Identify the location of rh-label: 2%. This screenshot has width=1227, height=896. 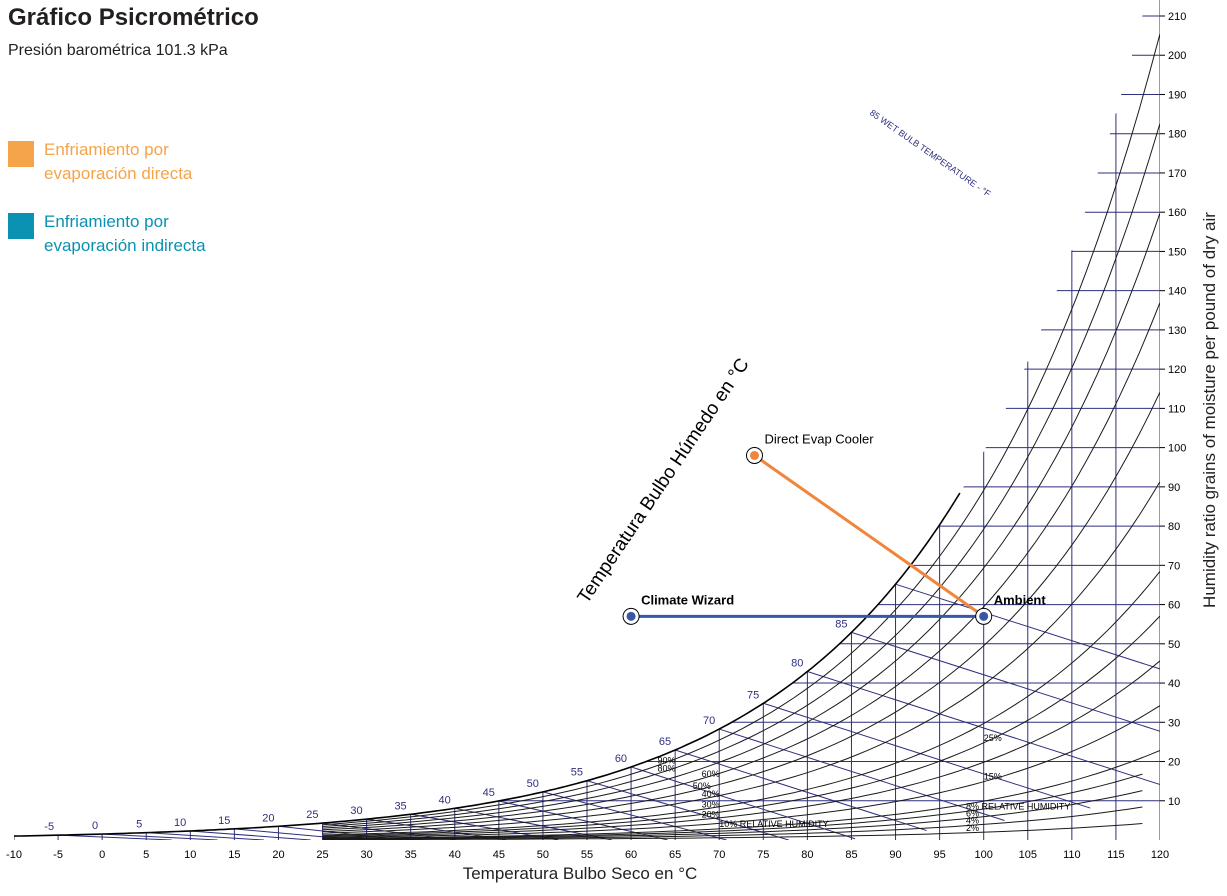
(972, 828).